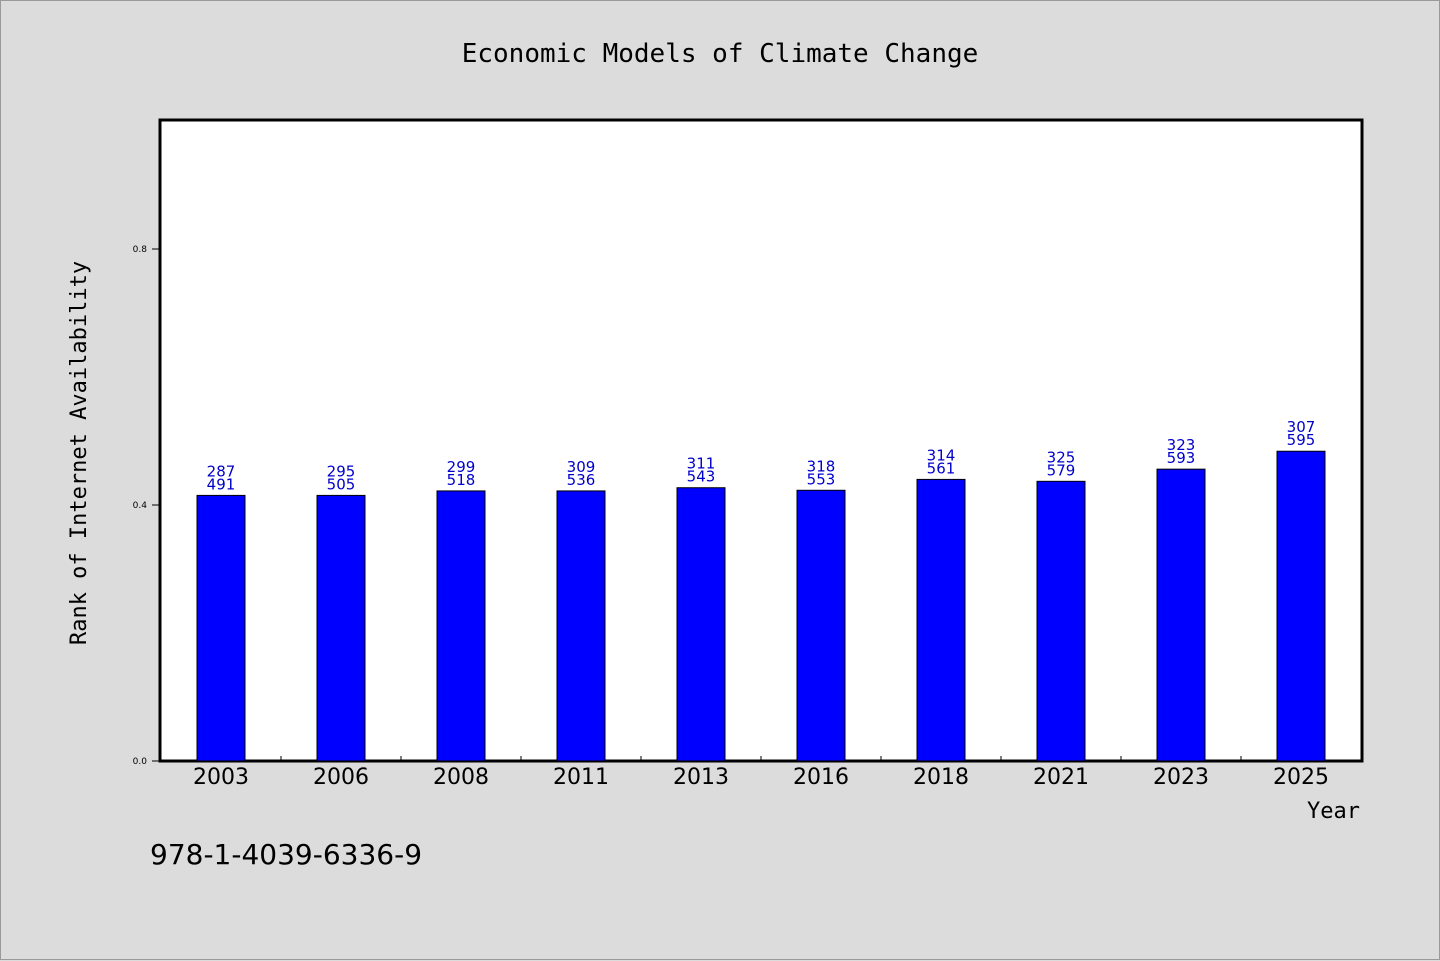  I want to click on bar-data-label: 314, so click(941, 455).